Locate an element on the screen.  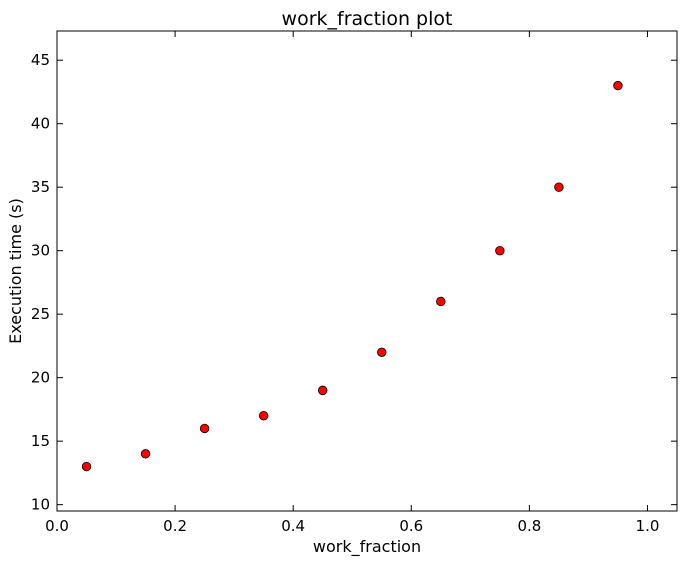
x-tick-label: 1.0 is located at coordinates (648, 526).